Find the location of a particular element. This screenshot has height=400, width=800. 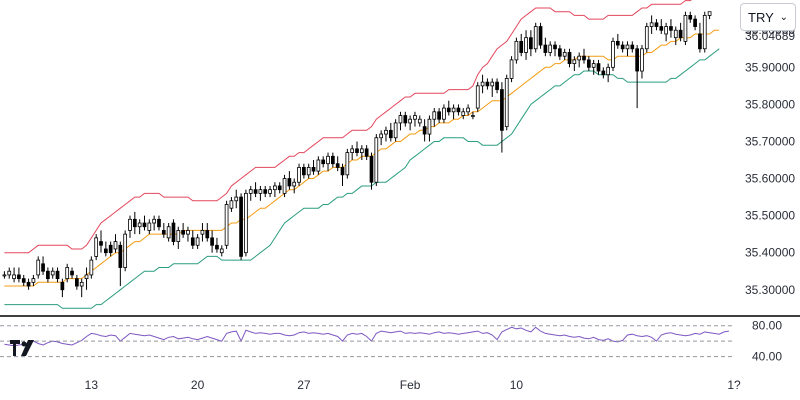

price-tick-label: 35.70000 is located at coordinates (770, 141).